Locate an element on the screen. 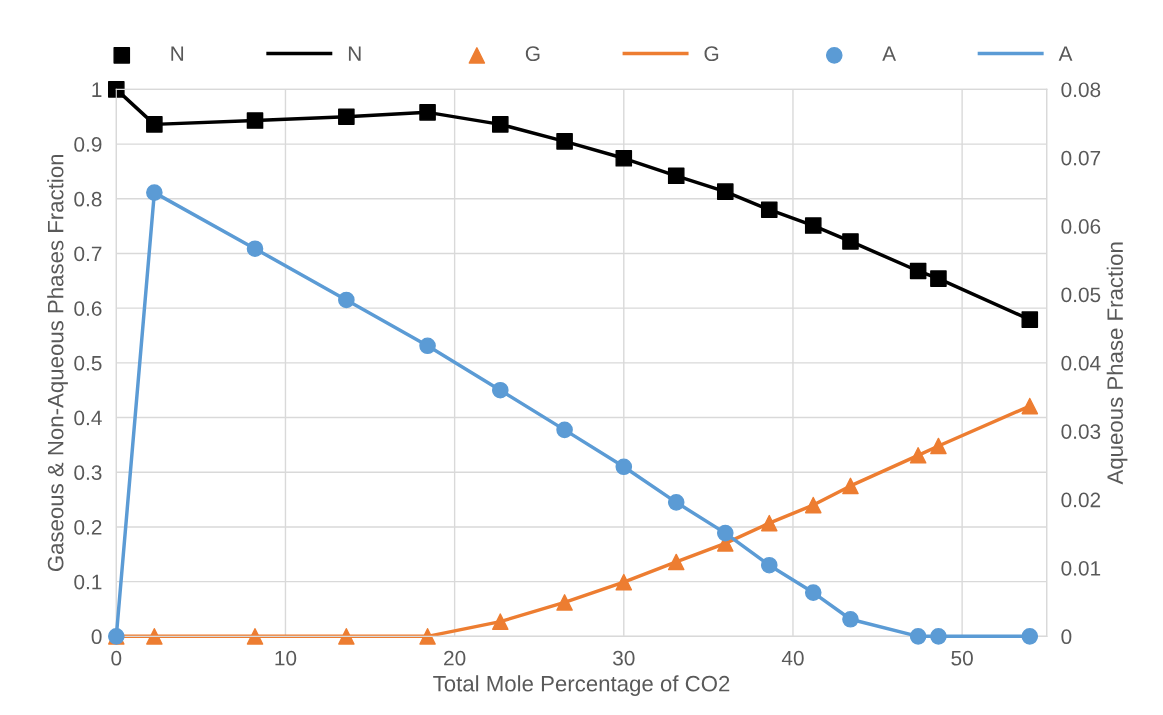 The width and height of the screenshot is (1163, 715). y2-tick-label: 0.08 is located at coordinates (1081, 90).